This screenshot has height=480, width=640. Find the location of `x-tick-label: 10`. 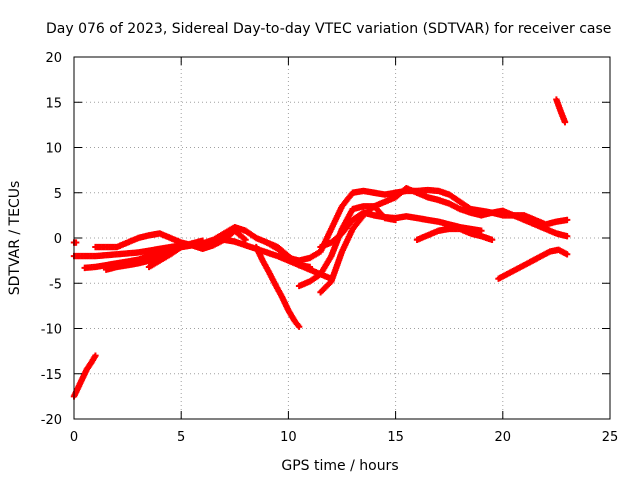

x-tick-label: 10 is located at coordinates (288, 437).